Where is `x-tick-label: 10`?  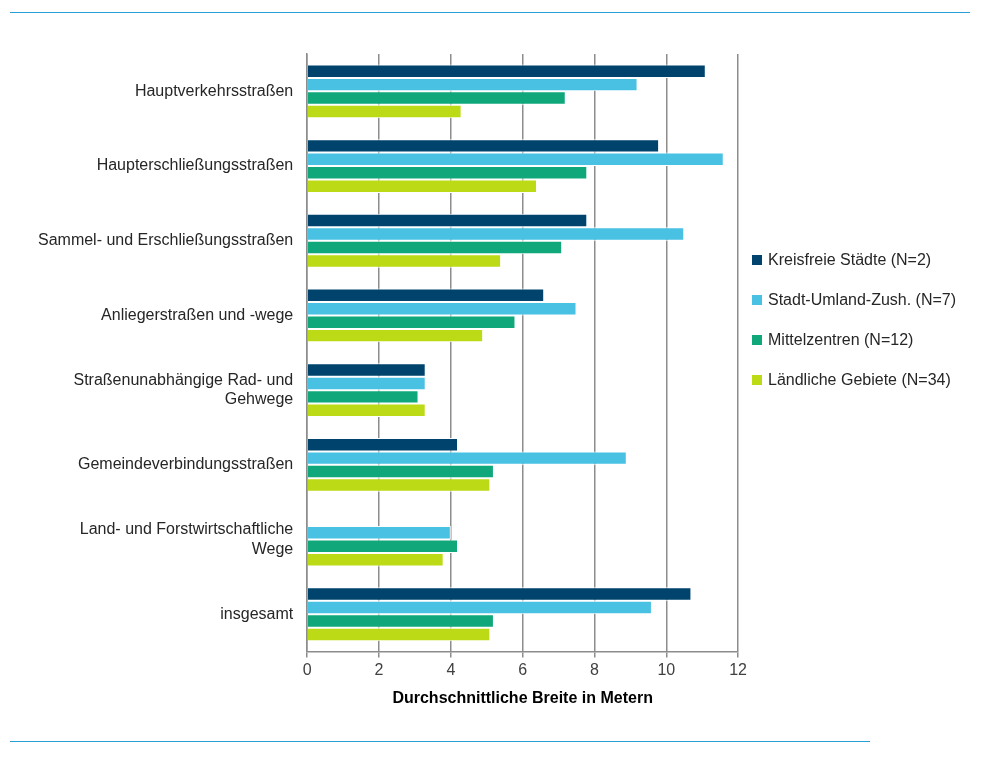 x-tick-label: 10 is located at coordinates (666, 669).